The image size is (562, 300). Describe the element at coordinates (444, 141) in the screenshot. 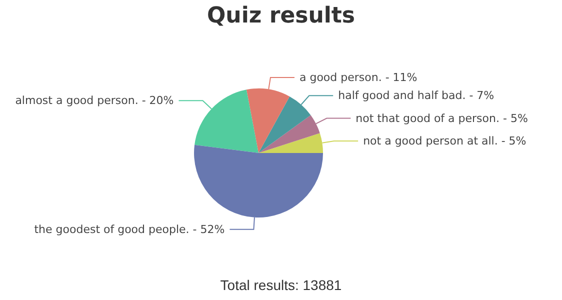

I see `slice-label: not a good person at all. - 5%` at that location.